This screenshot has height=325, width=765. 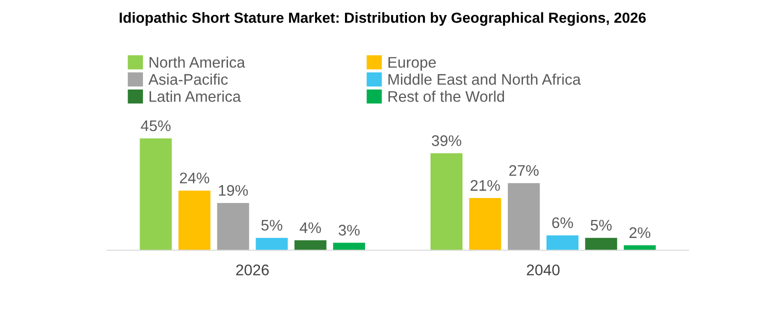 What do you see at coordinates (155, 126) in the screenshot?
I see `data-label: 45%` at bounding box center [155, 126].